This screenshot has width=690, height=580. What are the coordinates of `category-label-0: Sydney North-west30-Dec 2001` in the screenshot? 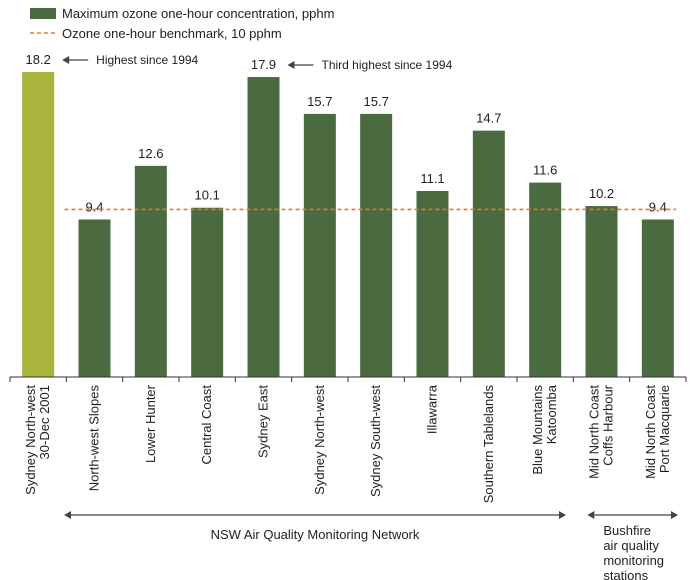 It's located at (37, 440).